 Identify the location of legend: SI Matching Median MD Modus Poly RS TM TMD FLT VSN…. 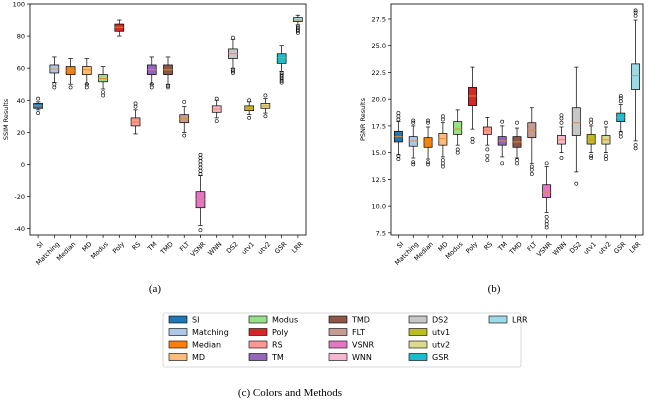
(345, 340).